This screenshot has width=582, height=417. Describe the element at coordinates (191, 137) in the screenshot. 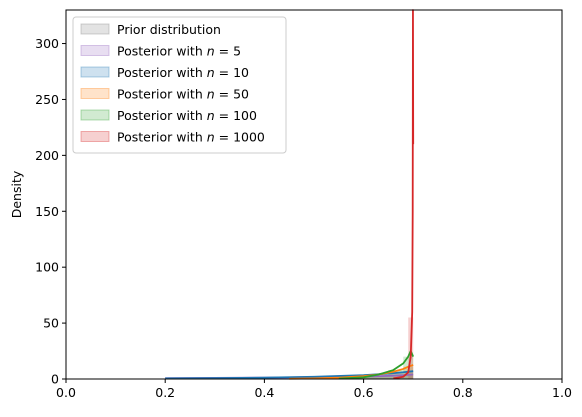

I see `legend-label-series-5: Posterior with n = 1000` at that location.